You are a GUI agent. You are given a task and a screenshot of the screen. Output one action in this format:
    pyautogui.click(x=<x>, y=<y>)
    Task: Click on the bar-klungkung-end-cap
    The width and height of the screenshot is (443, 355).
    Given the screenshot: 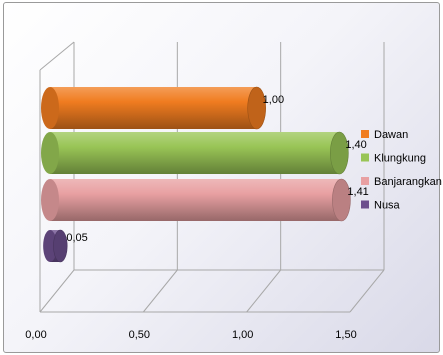 What is the action you would take?
    pyautogui.click(x=339, y=153)
    